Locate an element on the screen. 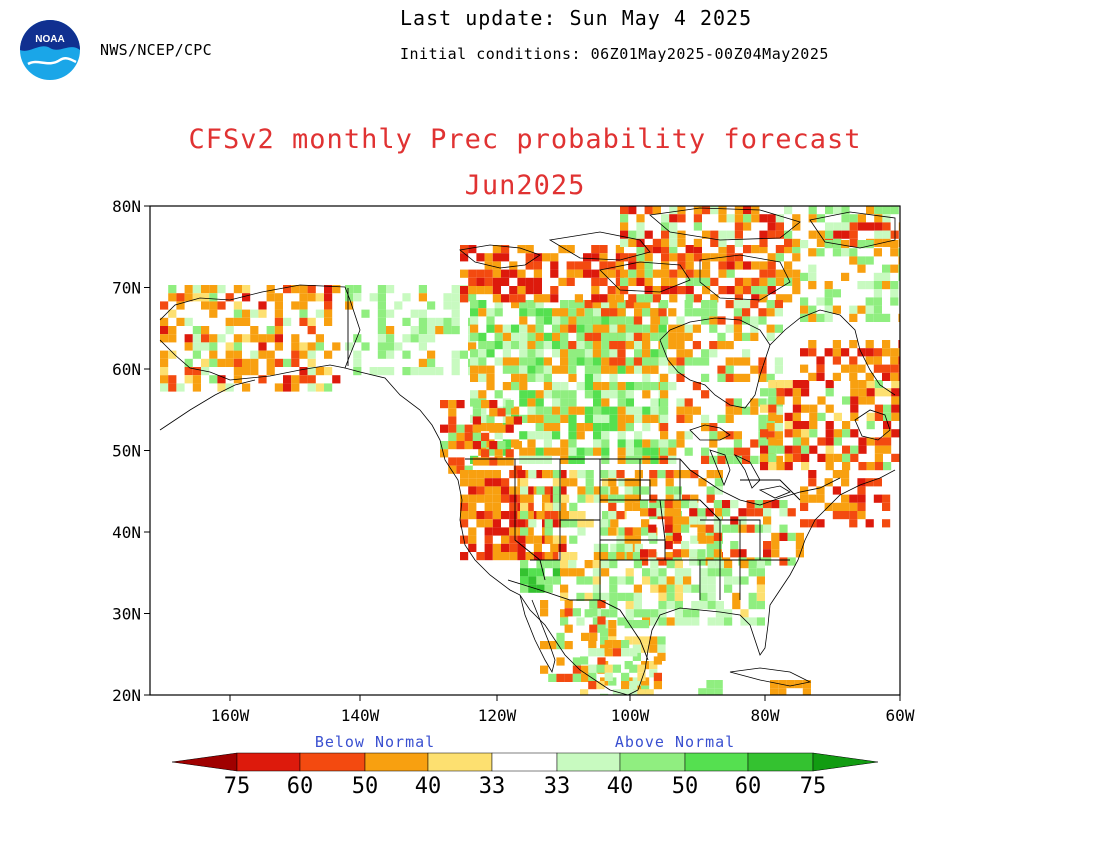 Image resolution: width=1100 pixels, height=850 pixels. colorbar-segment is located at coordinates (332, 762).